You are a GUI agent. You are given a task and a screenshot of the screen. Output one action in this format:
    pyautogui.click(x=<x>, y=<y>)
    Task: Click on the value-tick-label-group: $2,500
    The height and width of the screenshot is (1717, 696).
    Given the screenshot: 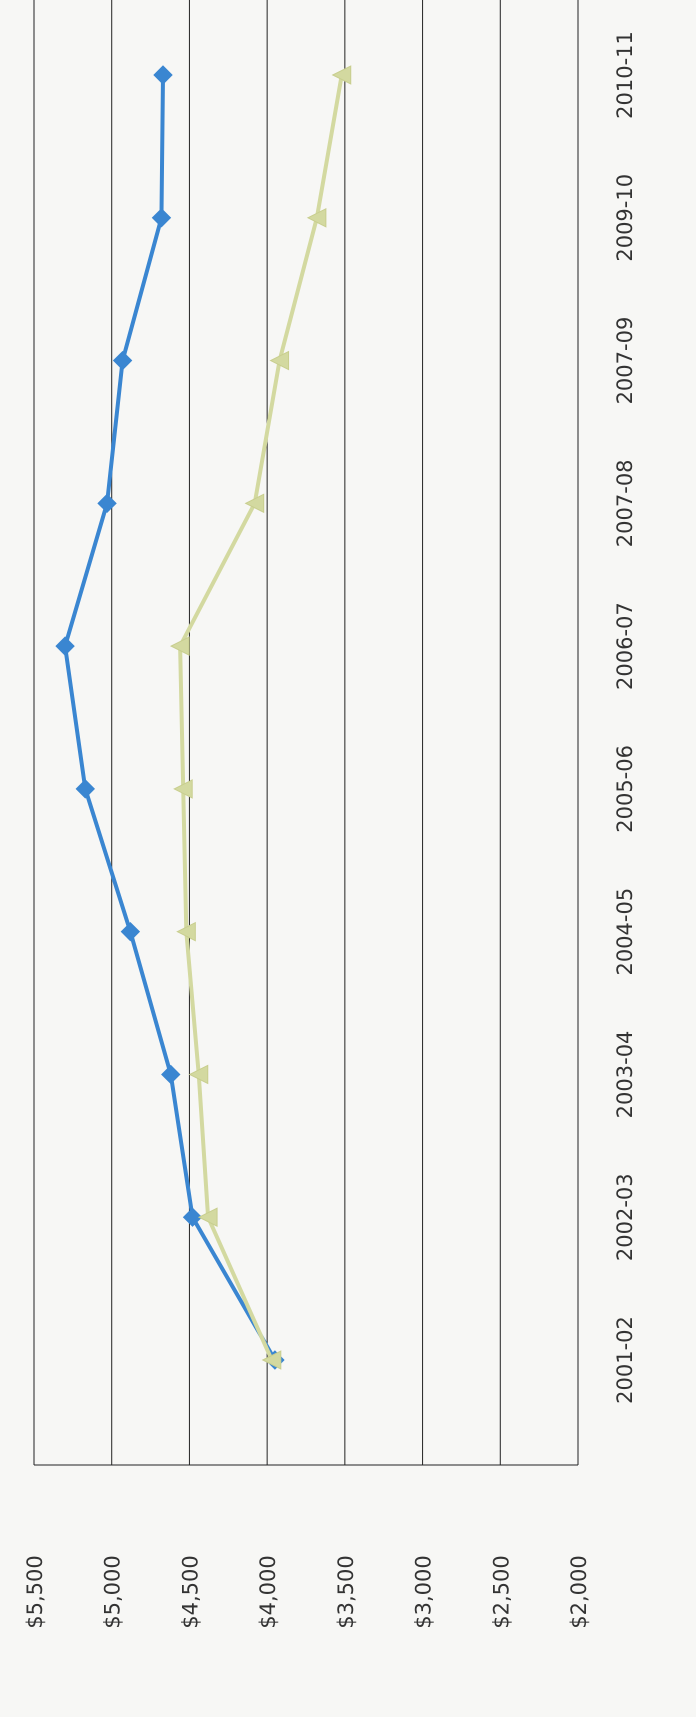 What is the action you would take?
    pyautogui.click(x=501, y=1591)
    